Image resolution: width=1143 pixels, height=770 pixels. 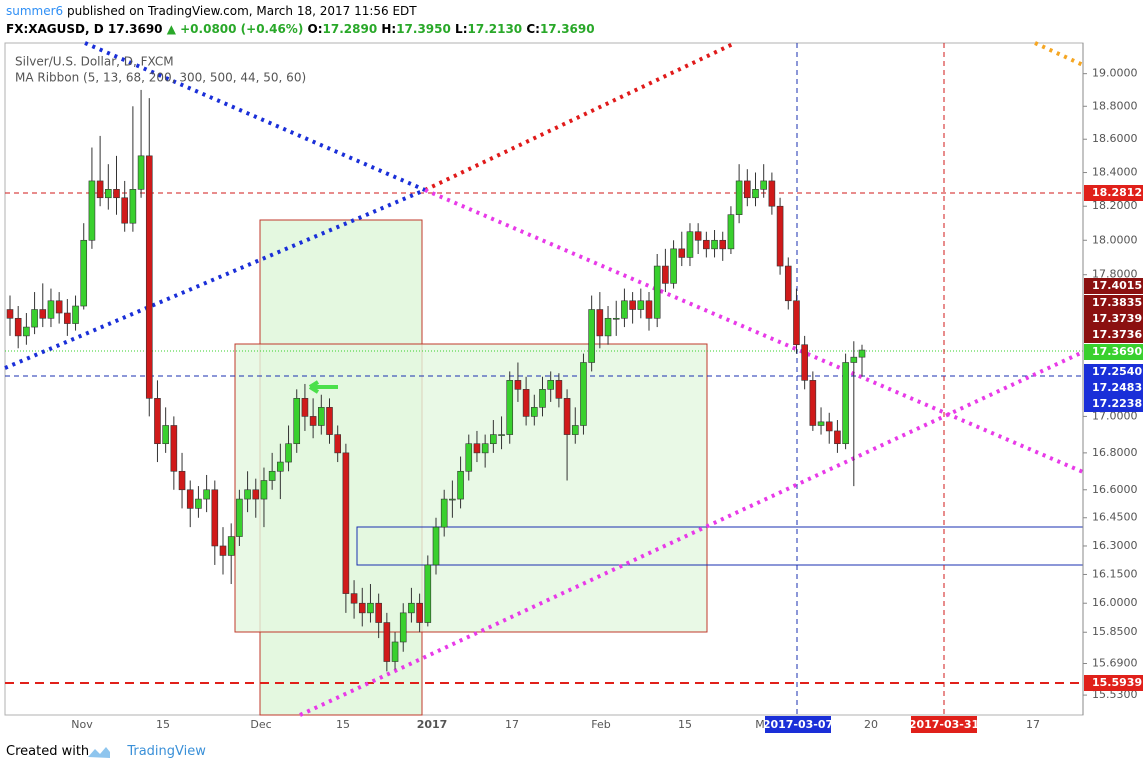 I want to click on y-tick-label: 16.4500, so click(x=1115, y=517).